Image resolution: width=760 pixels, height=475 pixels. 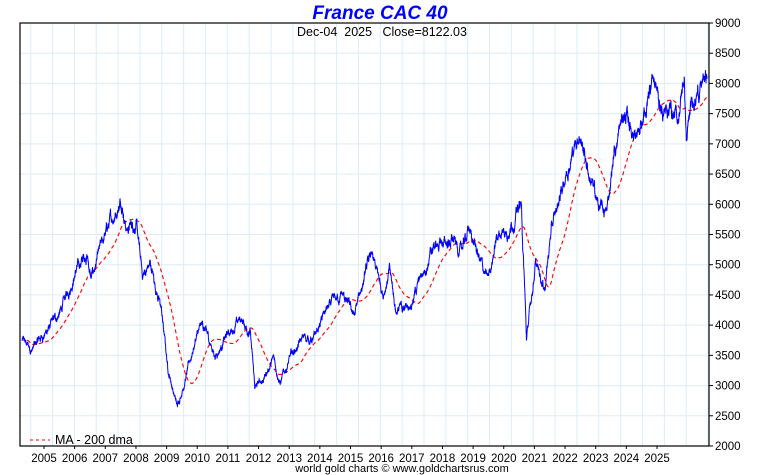 What do you see at coordinates (728, 326) in the screenshot?
I see `y-tick-label: 4000` at bounding box center [728, 326].